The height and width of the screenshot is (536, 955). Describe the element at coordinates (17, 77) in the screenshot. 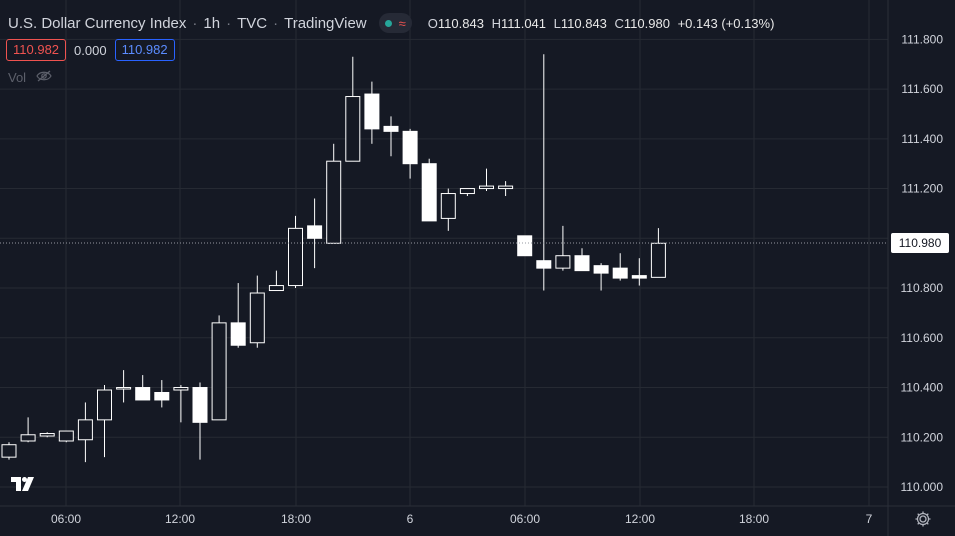

I see `volume-label: Vol` at that location.